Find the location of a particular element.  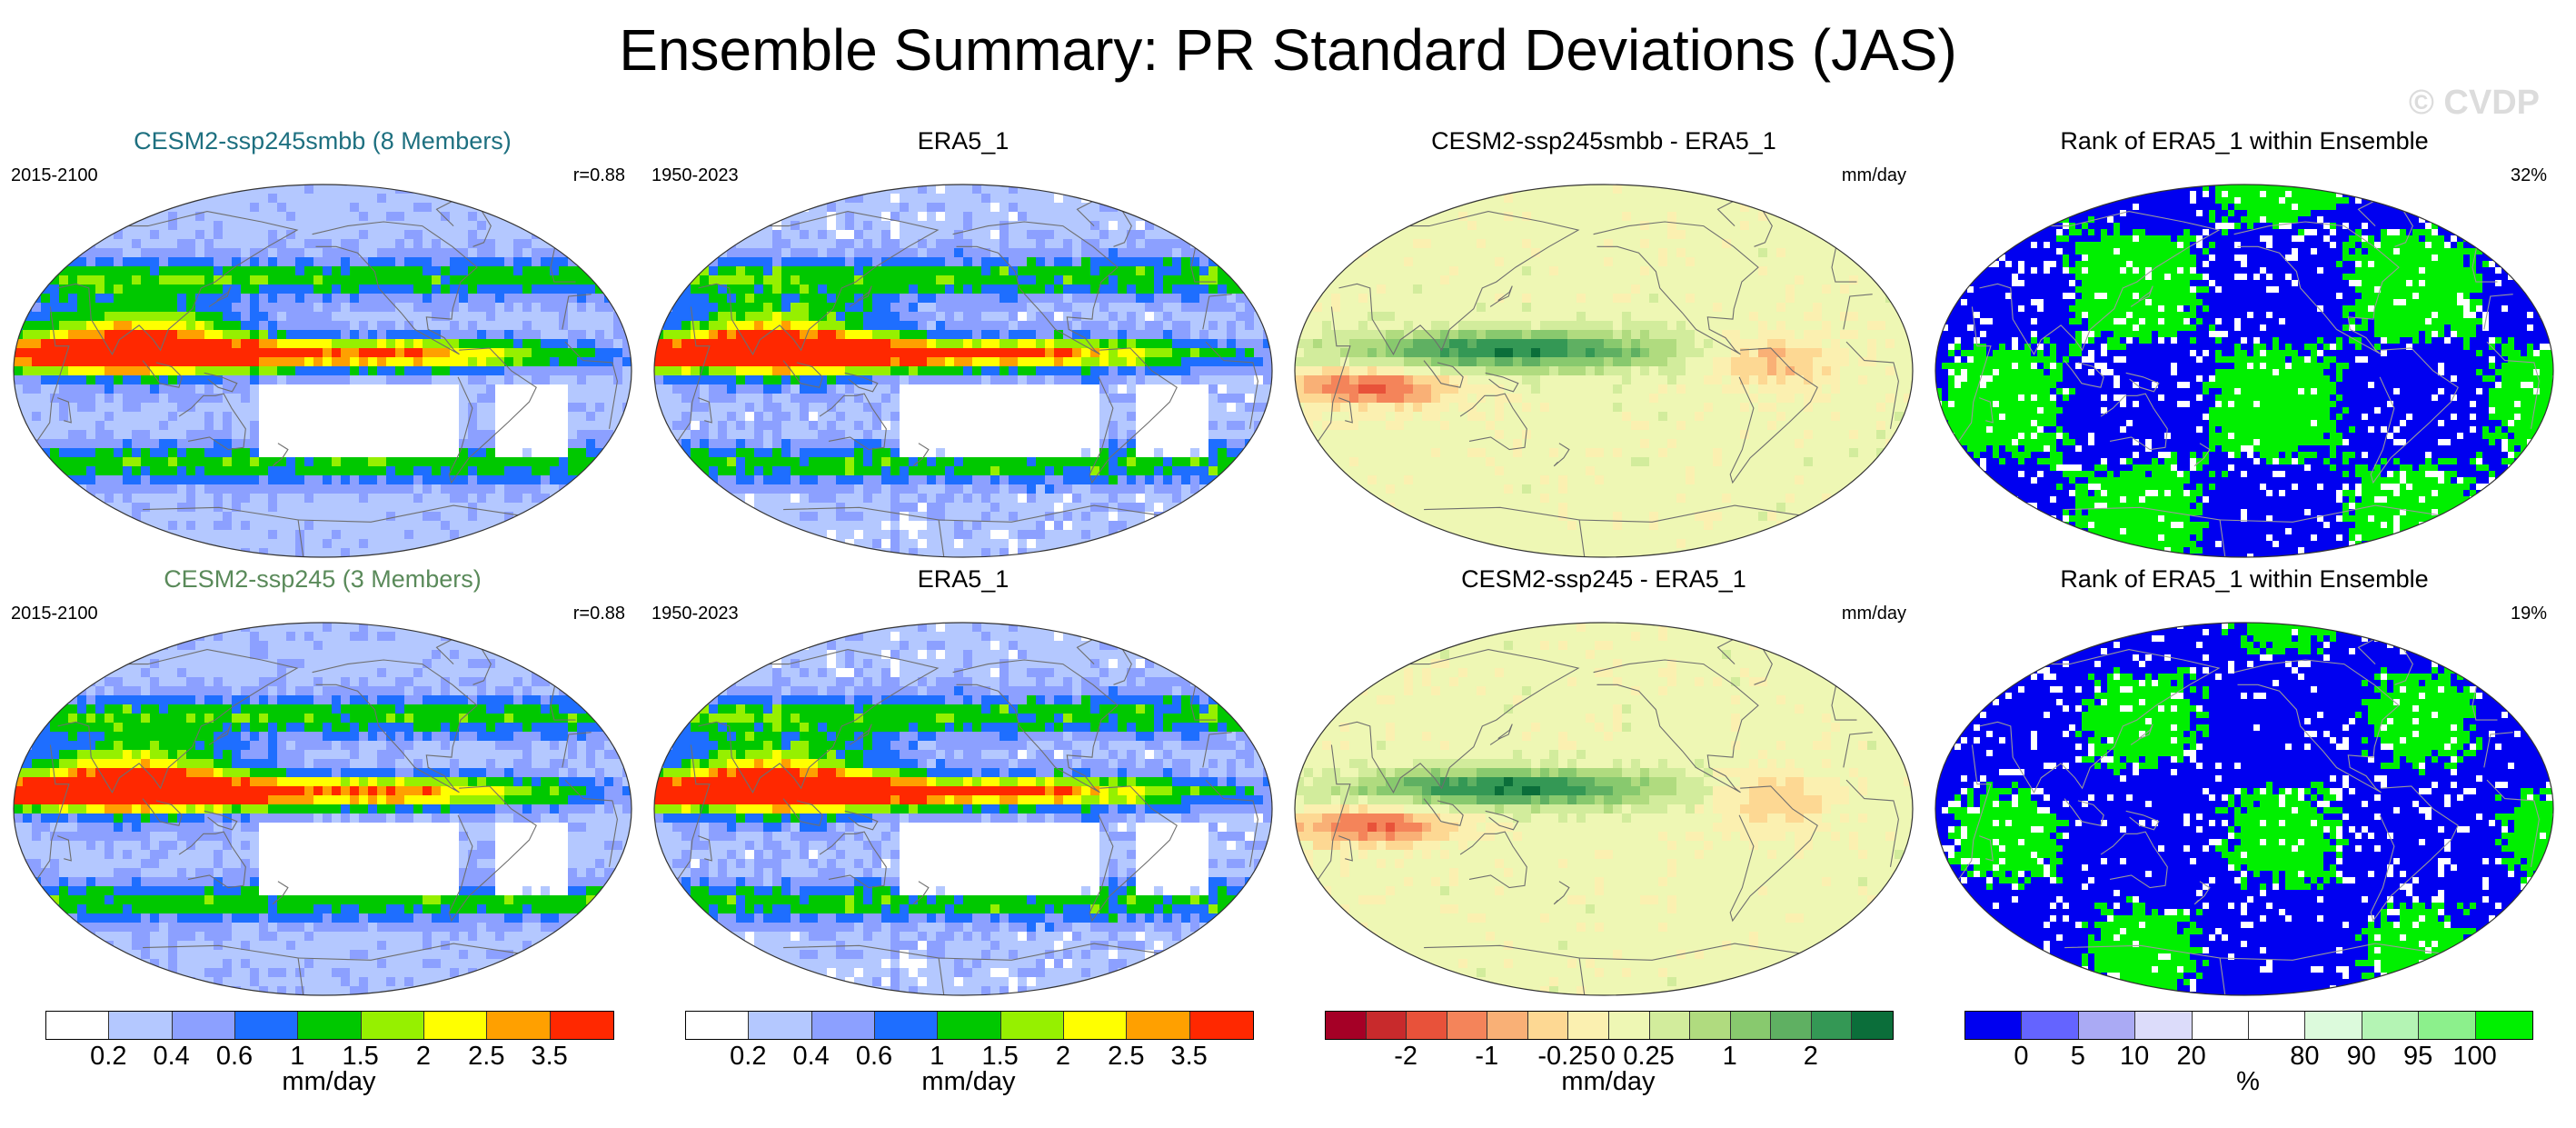

panel-diff-row2: CESM2-ssp245 - ERA5_1 mm/day is located at coordinates (1604, 783).